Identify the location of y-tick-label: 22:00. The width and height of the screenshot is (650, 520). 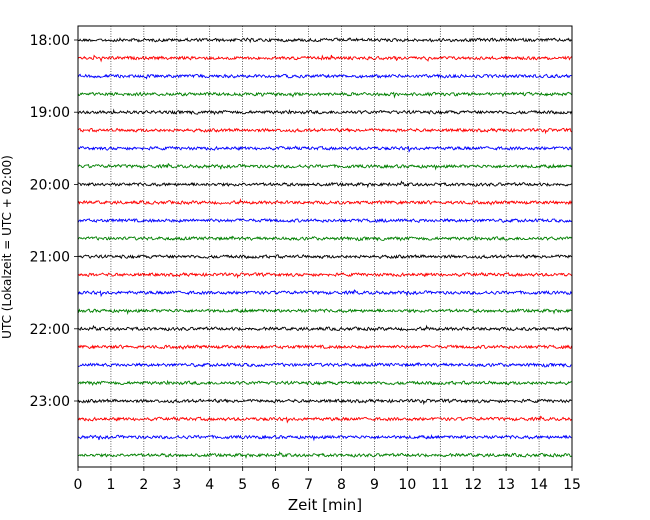
(50, 330).